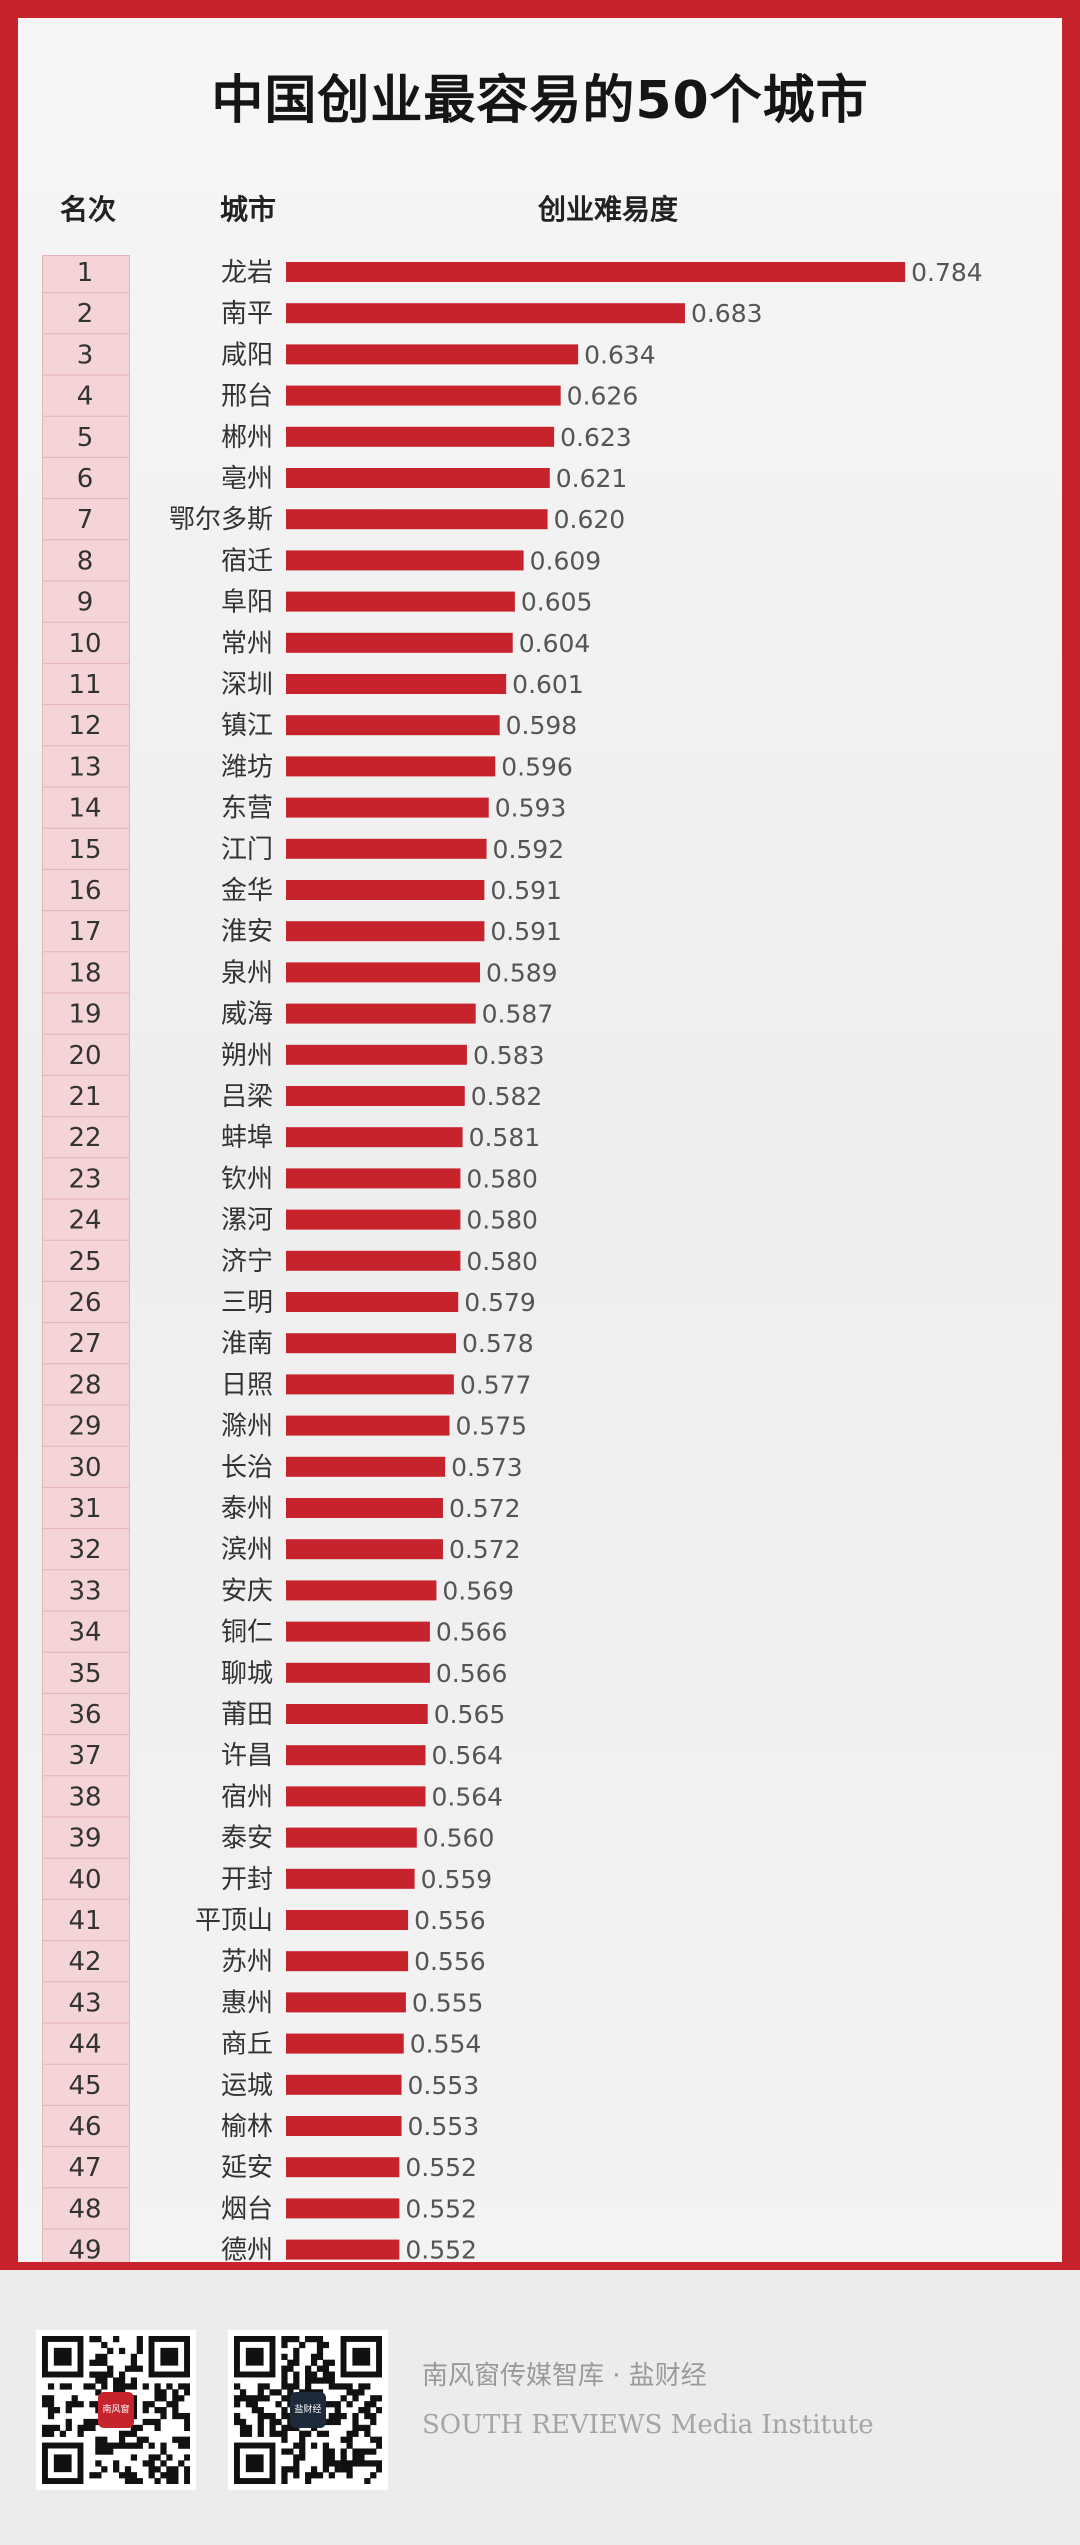 This screenshot has height=2545, width=1080. Describe the element at coordinates (727, 313) in the screenshot. I see `value-label: 0.683` at that location.